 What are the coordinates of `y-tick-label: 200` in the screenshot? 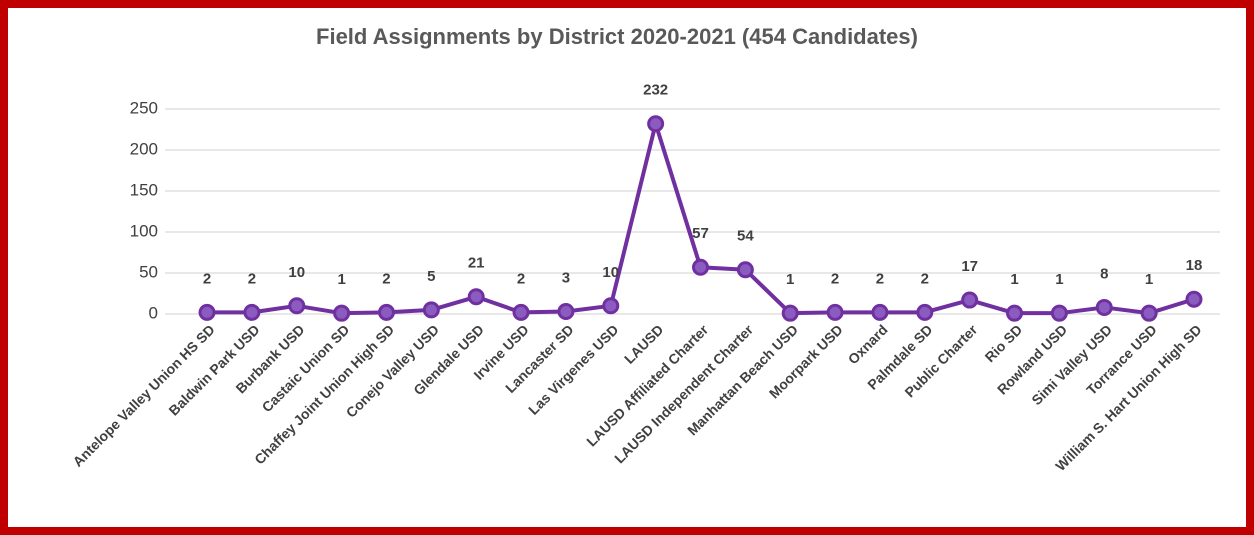 It's located at (144, 148).